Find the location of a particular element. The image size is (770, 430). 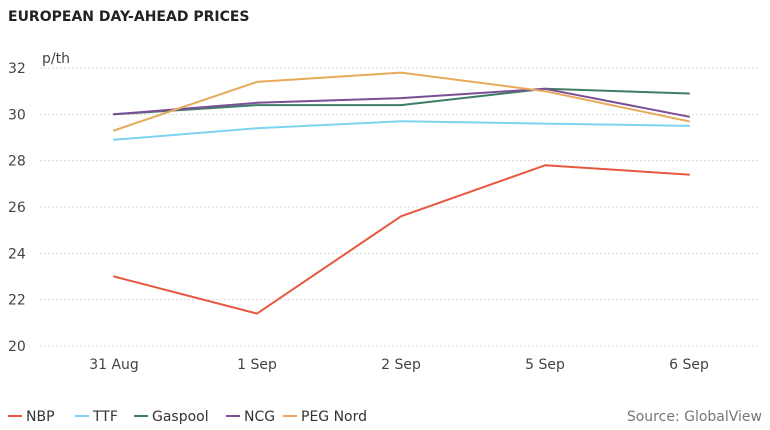

chart-title: EUROPEAN DAY-AHEAD PRICES is located at coordinates (129, 17).